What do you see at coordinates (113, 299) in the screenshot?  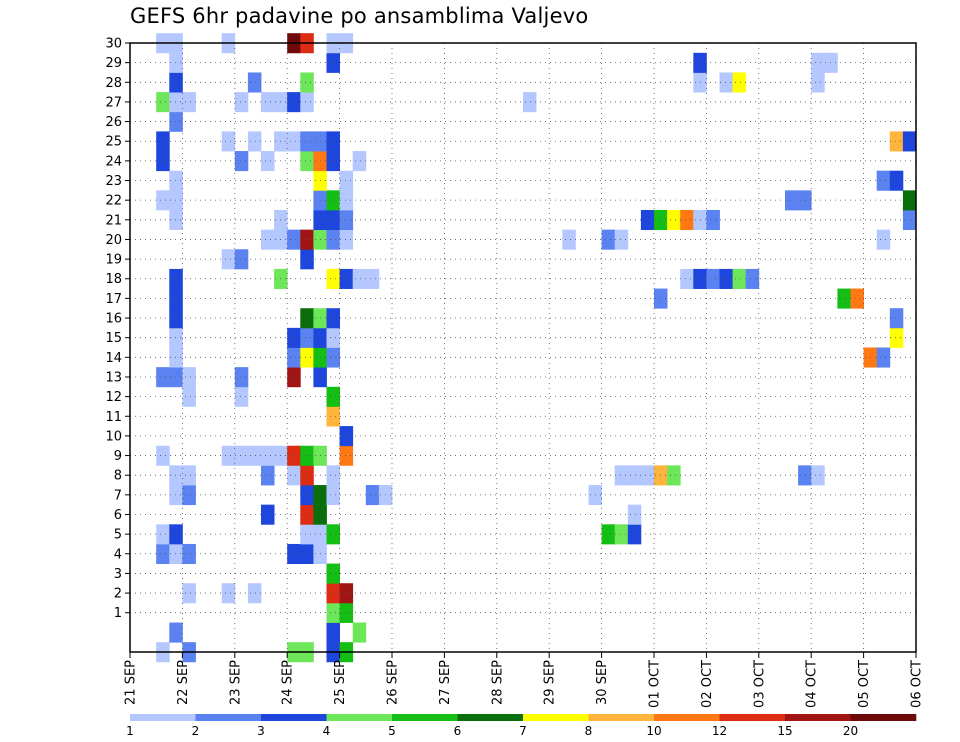 I see `y-tick-label: 17` at bounding box center [113, 299].